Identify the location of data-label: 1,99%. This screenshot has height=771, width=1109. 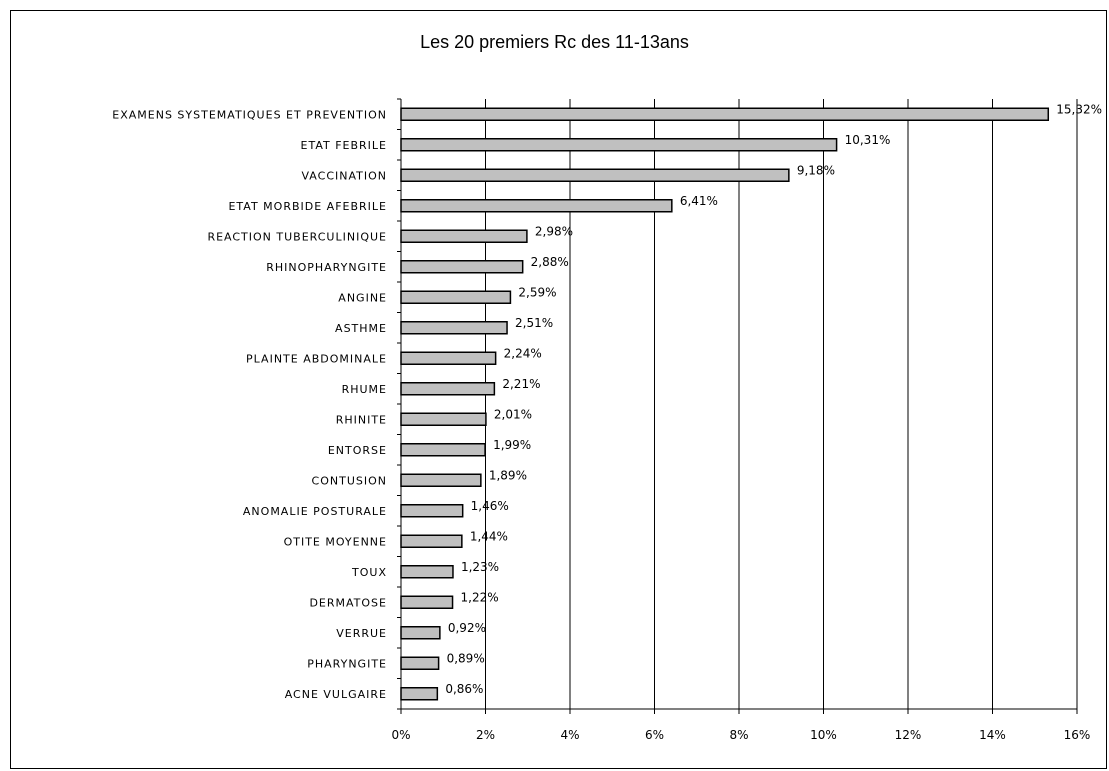
(512, 445).